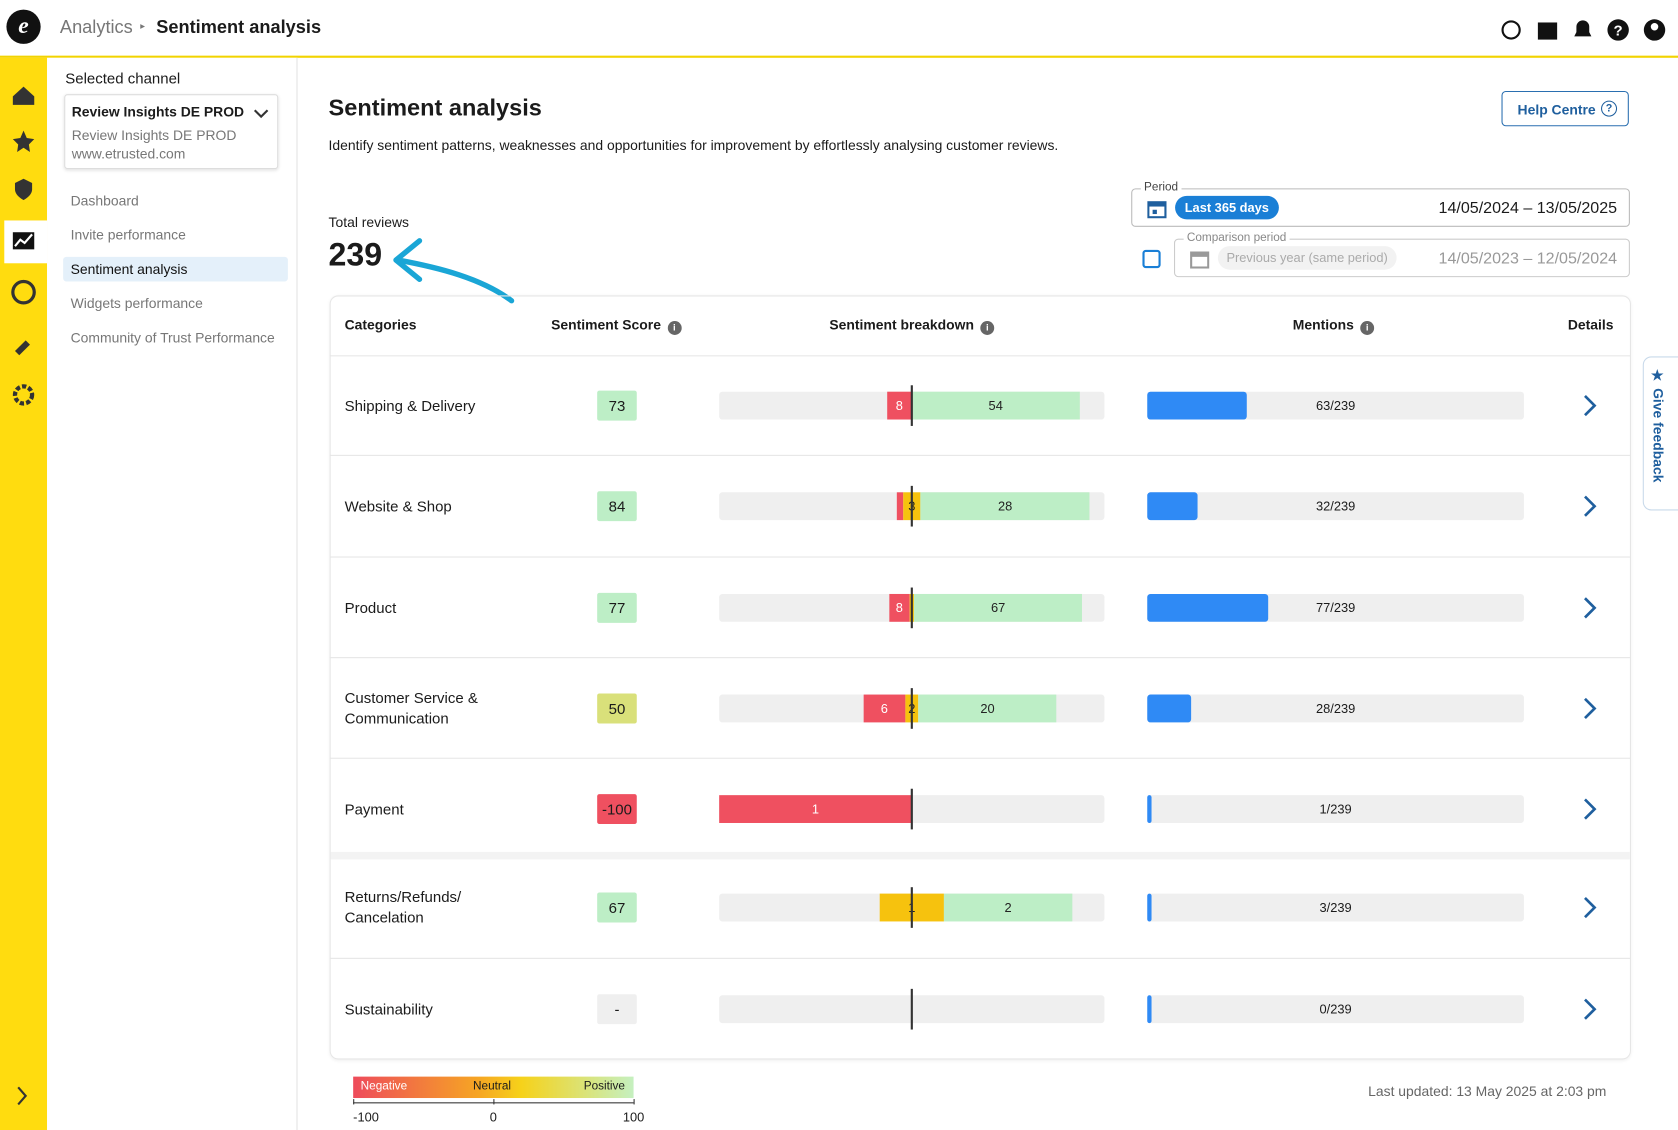  Describe the element at coordinates (24, 593) in the screenshot. I see `nav-rail` at that location.